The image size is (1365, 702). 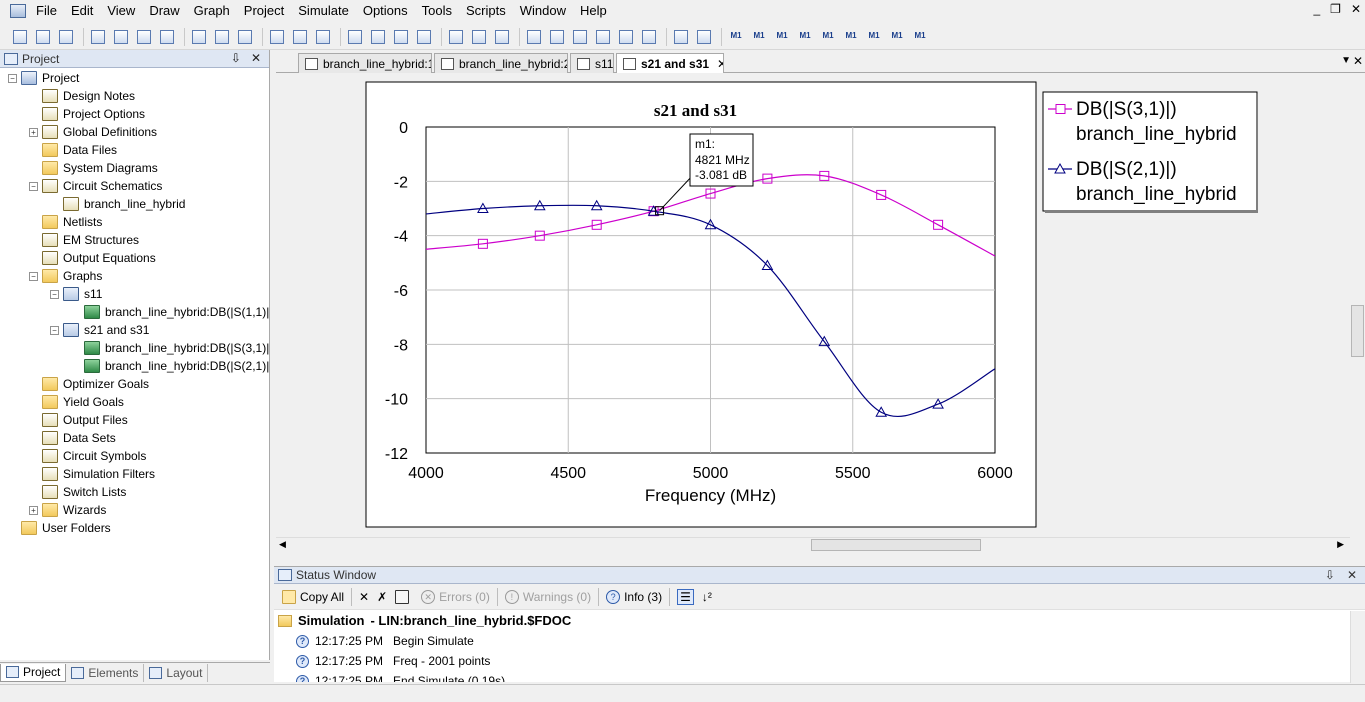 I want to click on zoom-in-button, so click(x=277, y=37).